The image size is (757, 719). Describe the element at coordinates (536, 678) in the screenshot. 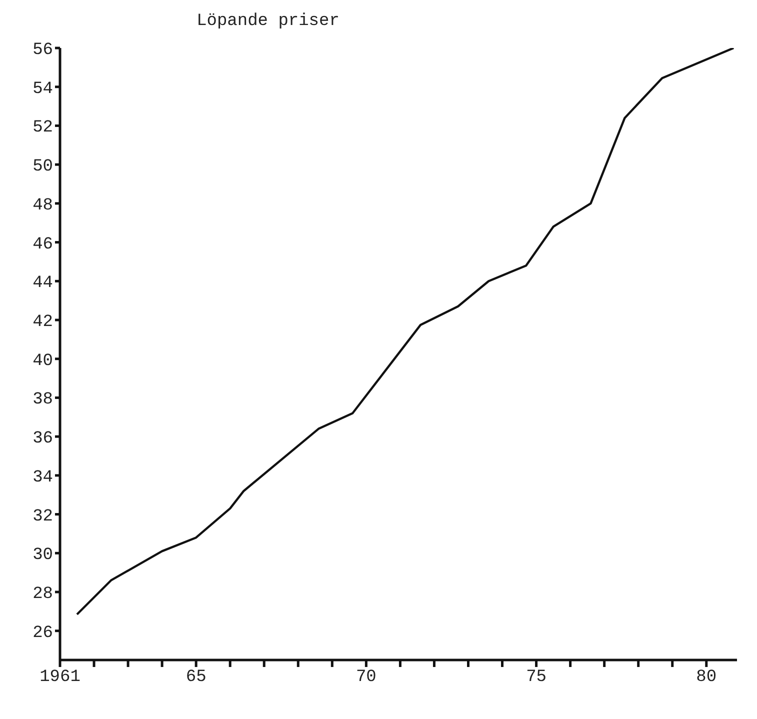

I see `x-tick-label: 75` at that location.